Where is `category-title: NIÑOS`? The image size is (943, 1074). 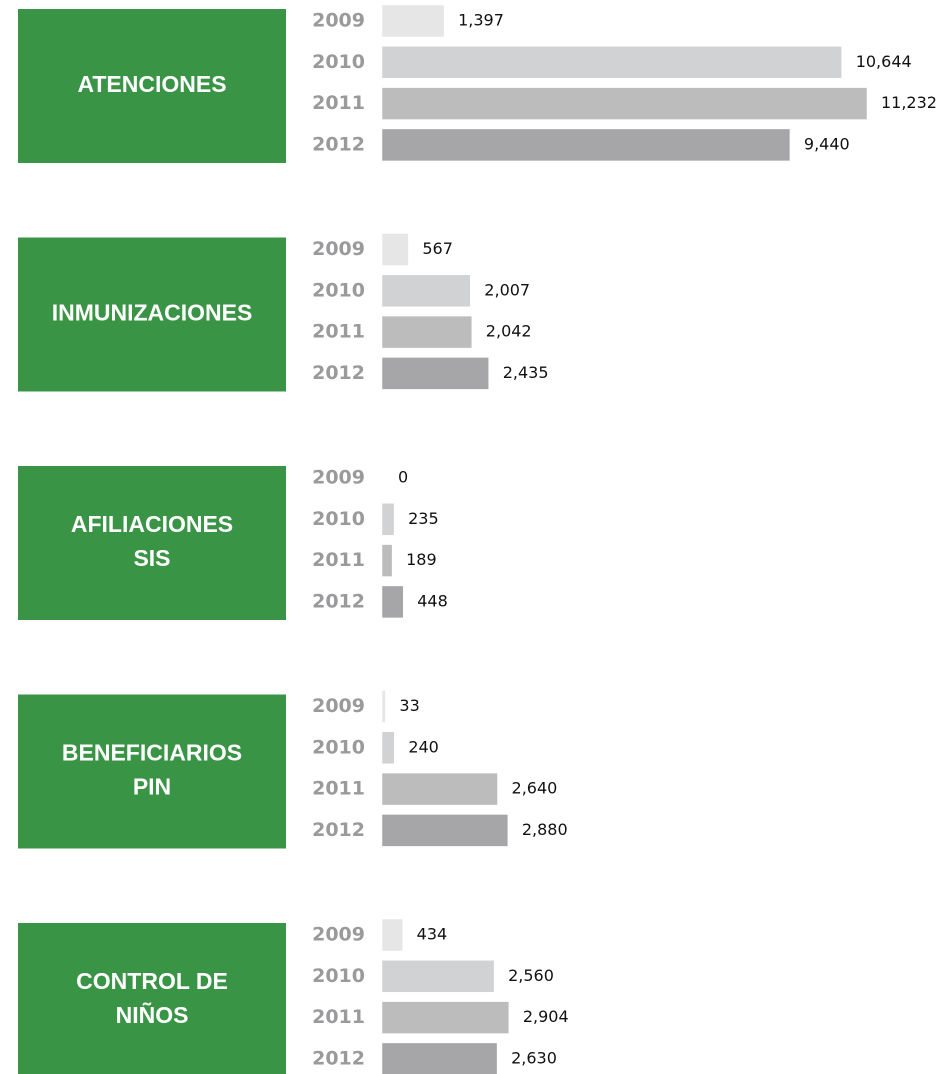 category-title: NIÑOS is located at coordinates (152, 1014).